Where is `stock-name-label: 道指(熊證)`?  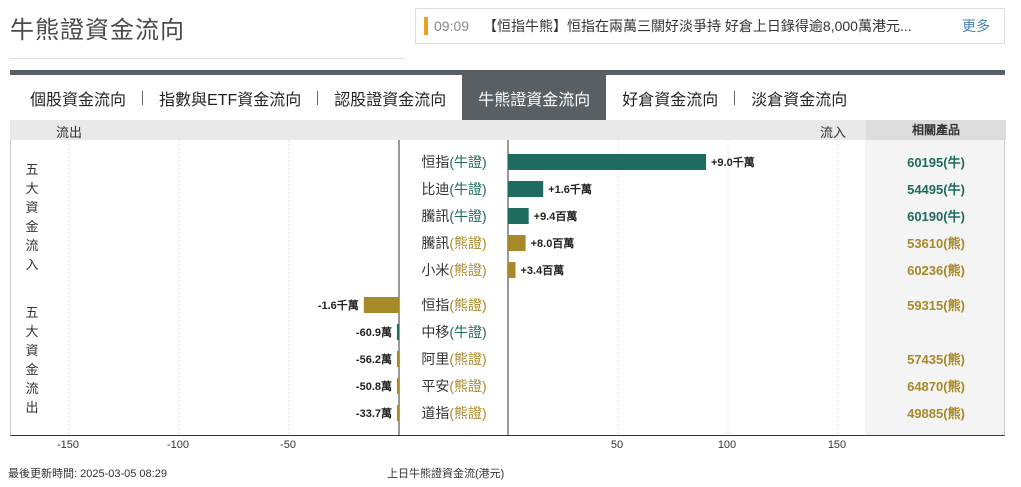 stock-name-label: 道指(熊證) is located at coordinates (453, 413).